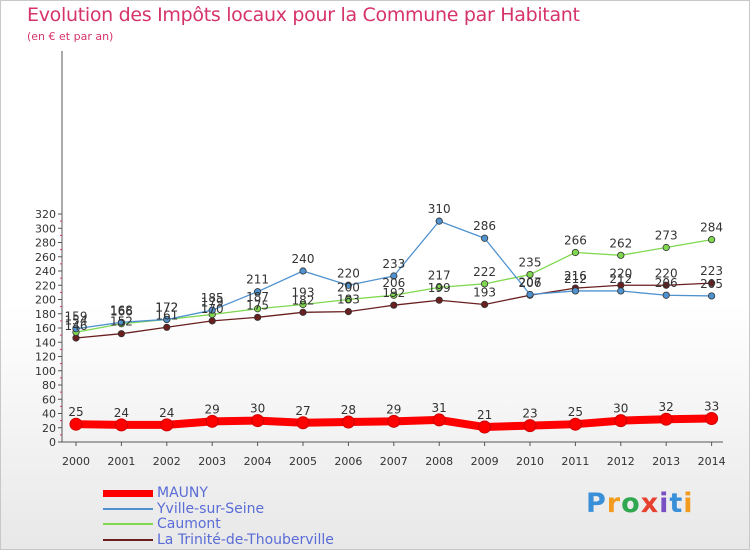  I want to click on y-tick-label: 140, so click(45, 342).